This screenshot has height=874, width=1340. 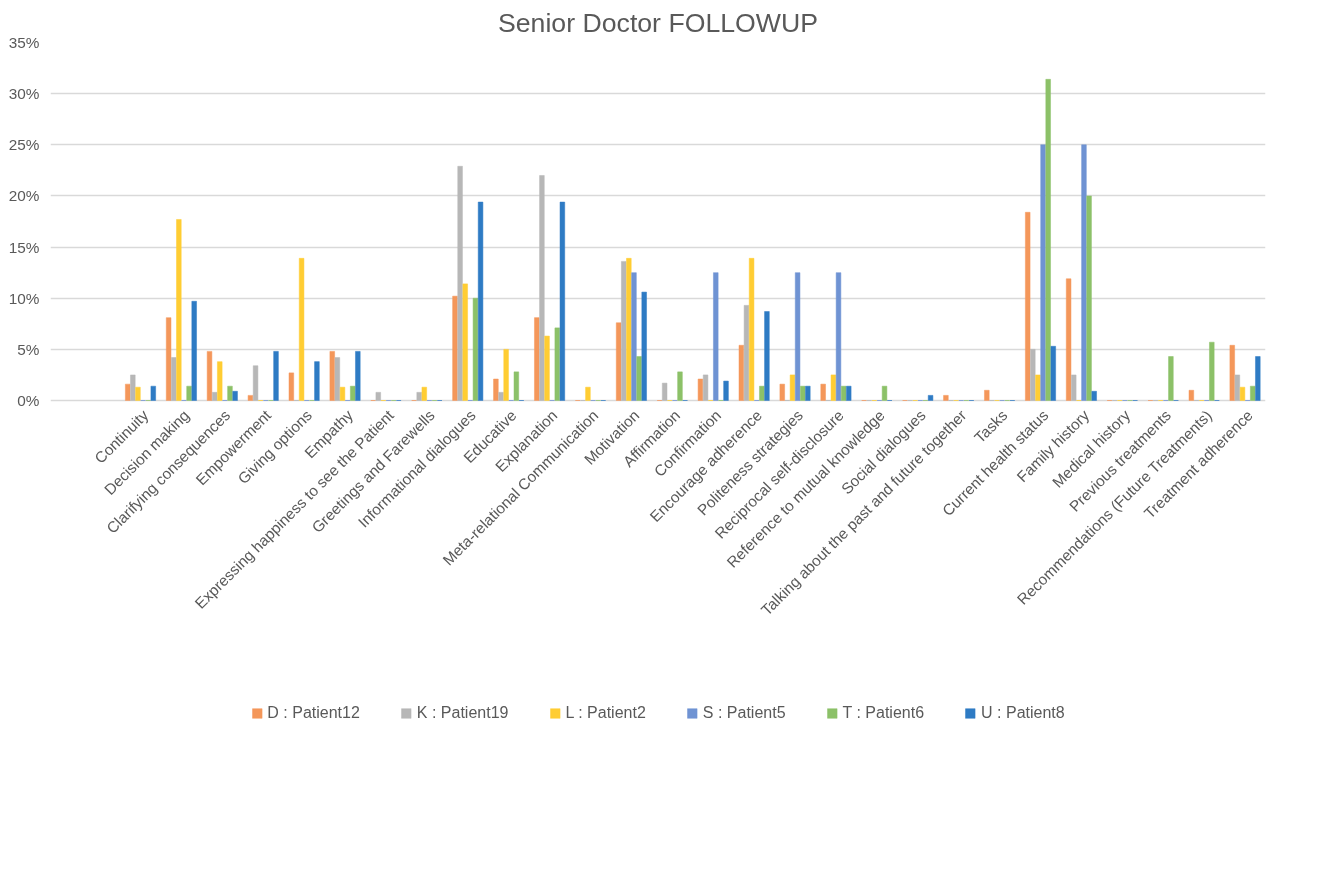 What do you see at coordinates (313, 713) in the screenshot?
I see `legend-label: D : Patient12` at bounding box center [313, 713].